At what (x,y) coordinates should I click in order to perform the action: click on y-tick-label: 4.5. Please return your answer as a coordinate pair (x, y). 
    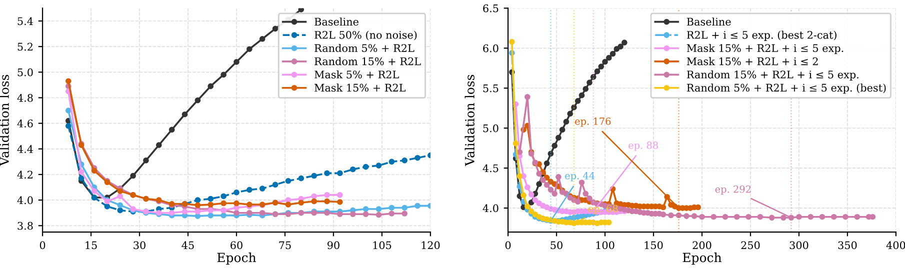
    Looking at the image, I should click on (490, 168).